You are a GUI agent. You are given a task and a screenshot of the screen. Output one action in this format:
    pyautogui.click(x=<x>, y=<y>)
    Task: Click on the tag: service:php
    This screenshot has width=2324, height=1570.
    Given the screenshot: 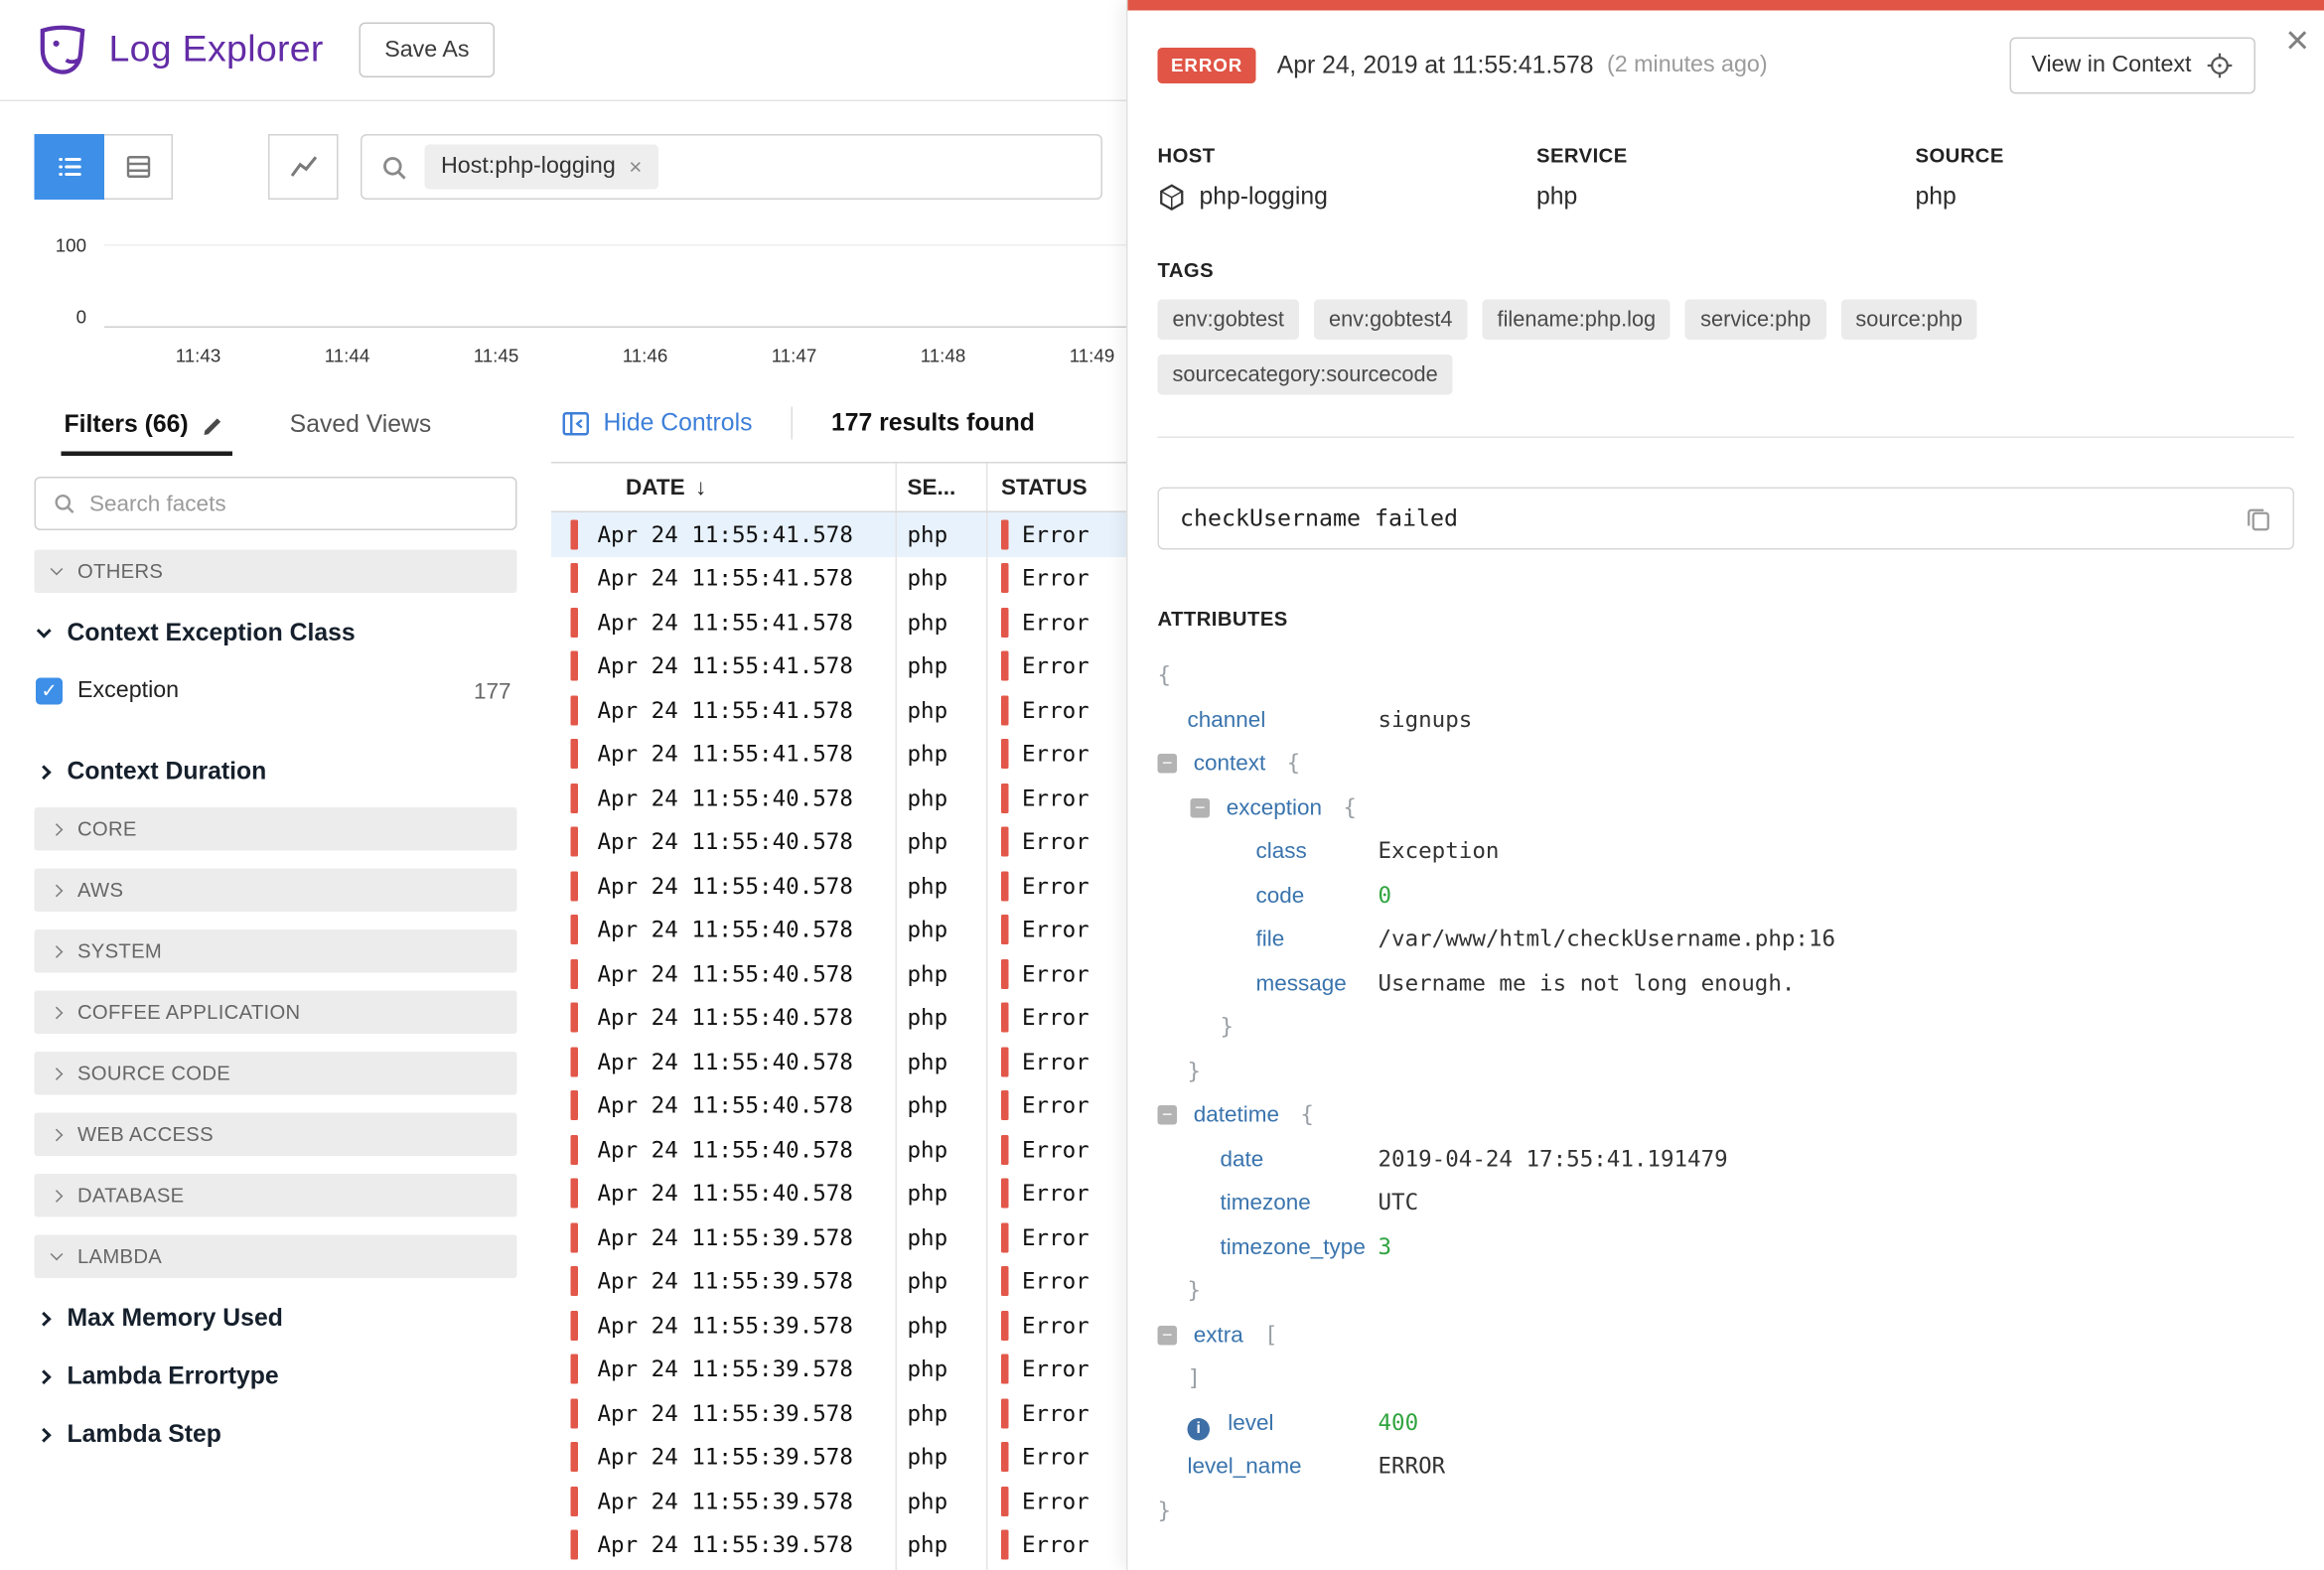 What is the action you would take?
    pyautogui.click(x=1755, y=320)
    